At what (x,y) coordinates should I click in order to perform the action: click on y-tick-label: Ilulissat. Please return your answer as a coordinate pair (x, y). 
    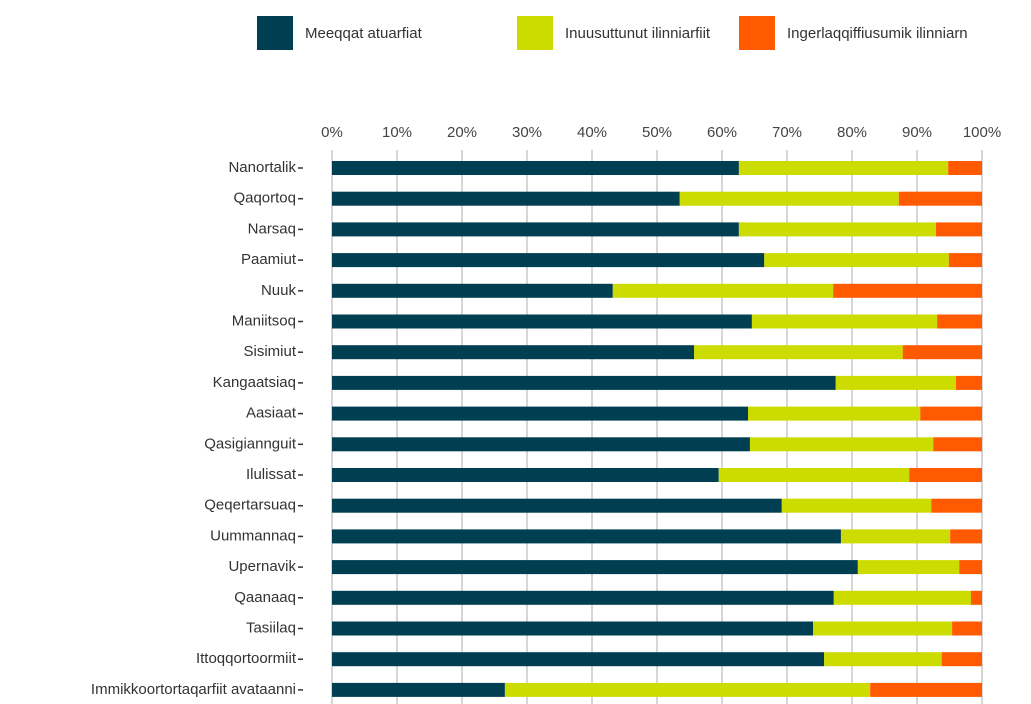
    Looking at the image, I should click on (271, 474).